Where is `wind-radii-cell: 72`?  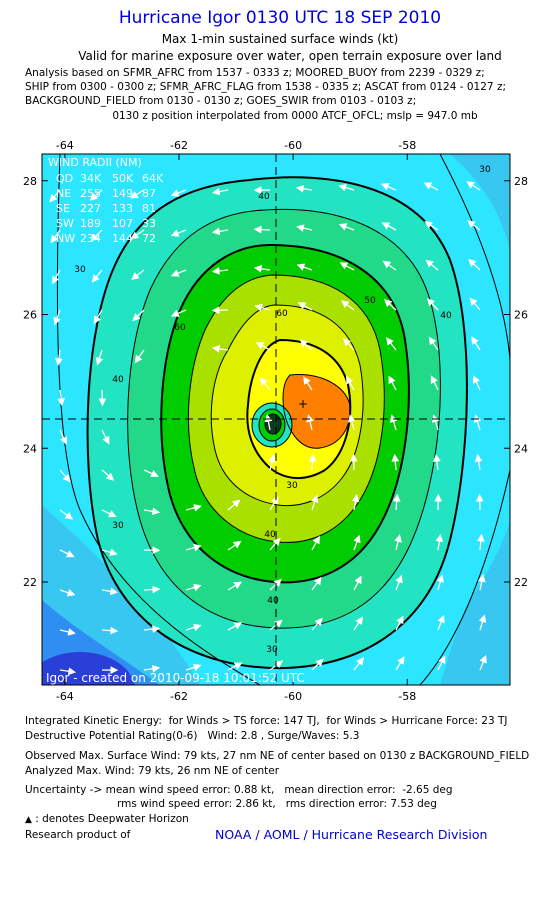
wind-radii-cell: 72 is located at coordinates (149, 238).